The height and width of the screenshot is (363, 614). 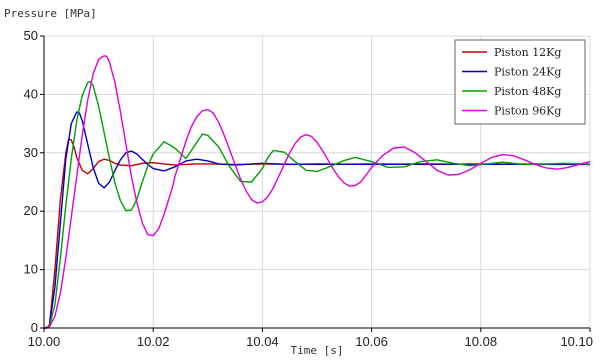 What do you see at coordinates (31, 93) in the screenshot?
I see `y-tick-label: 40` at bounding box center [31, 93].